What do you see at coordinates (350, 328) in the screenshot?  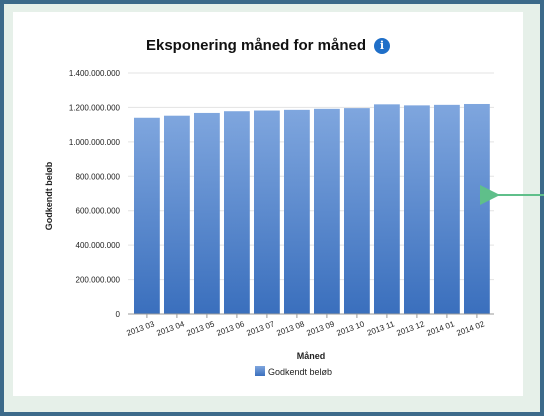 I see `x-tick-label: 2013 10` at bounding box center [350, 328].